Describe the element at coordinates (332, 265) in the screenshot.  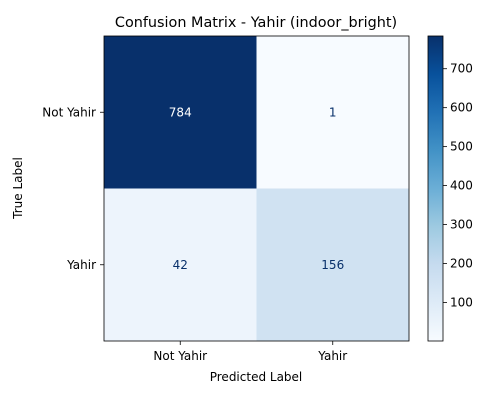
I see `cell-value-label: 156` at that location.